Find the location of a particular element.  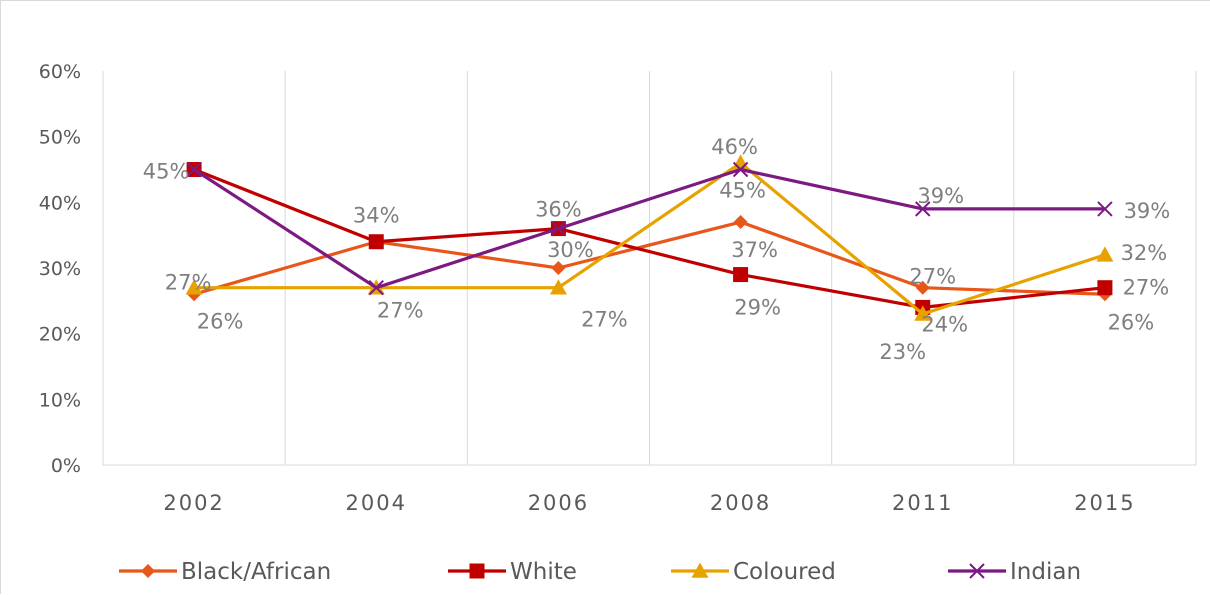

data-label: 23% is located at coordinates (902, 352).